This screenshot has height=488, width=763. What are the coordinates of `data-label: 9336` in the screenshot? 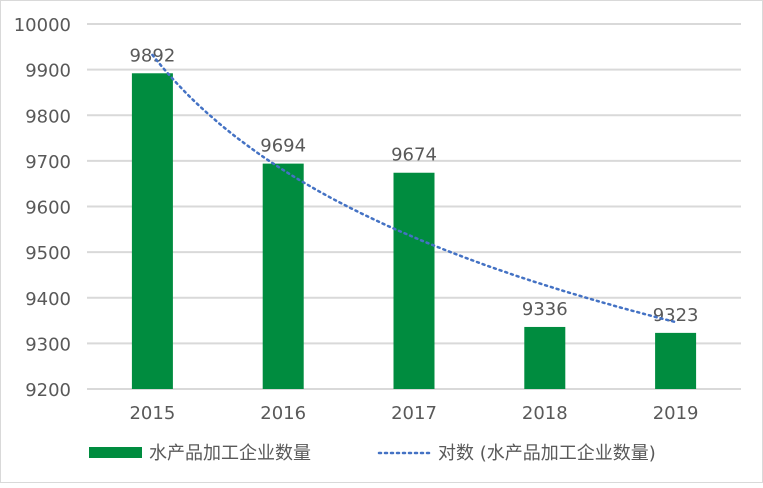 It's located at (545, 309).